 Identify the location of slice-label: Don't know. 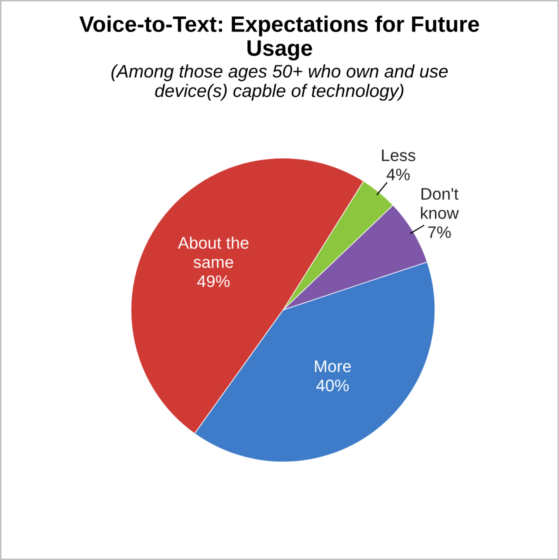
(440, 203).